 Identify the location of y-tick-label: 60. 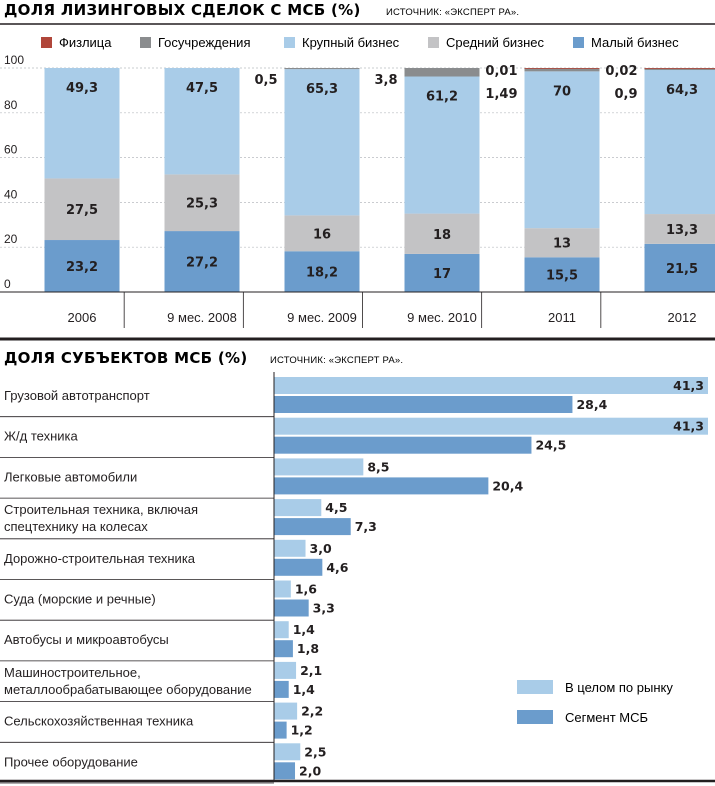
(11, 150).